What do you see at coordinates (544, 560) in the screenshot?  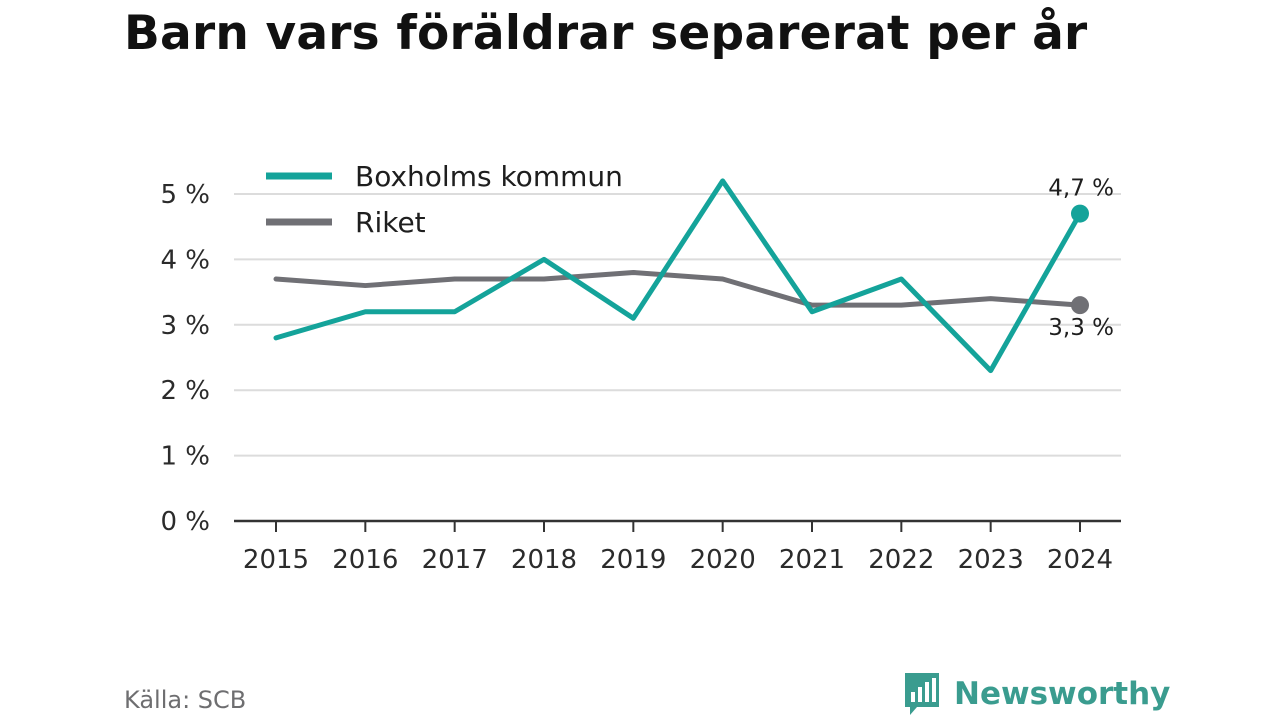 I see `x-tick-label: 2018` at bounding box center [544, 560].